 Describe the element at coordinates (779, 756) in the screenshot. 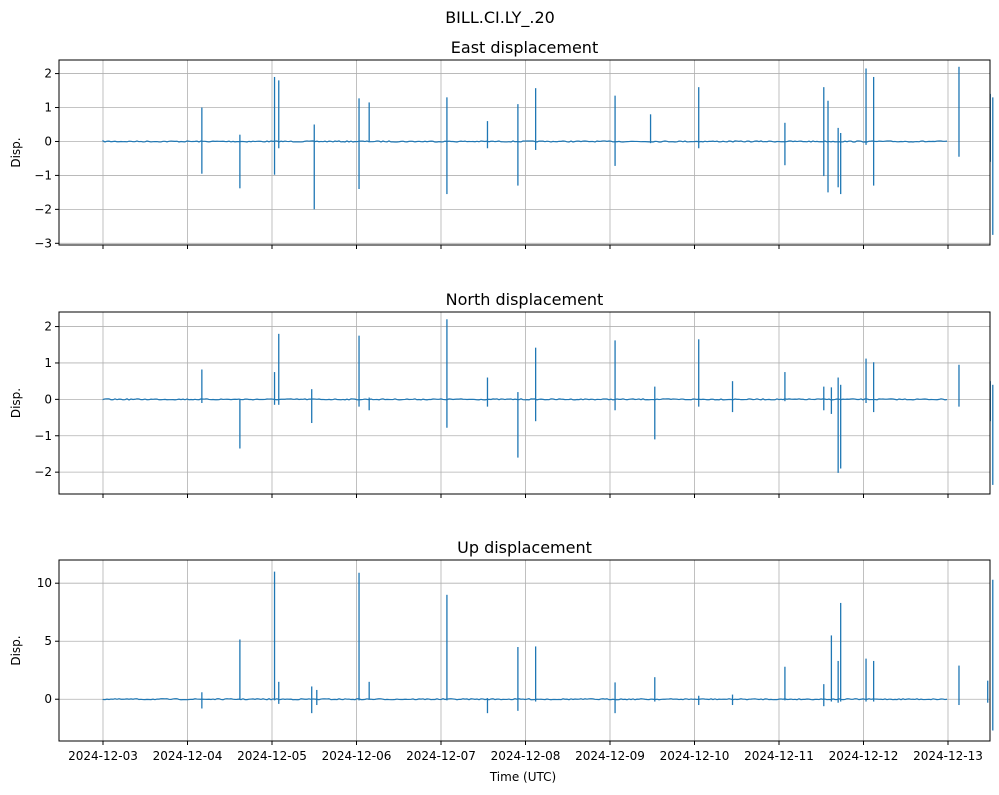

I see `x-tick-label: 2024-12-11` at that location.